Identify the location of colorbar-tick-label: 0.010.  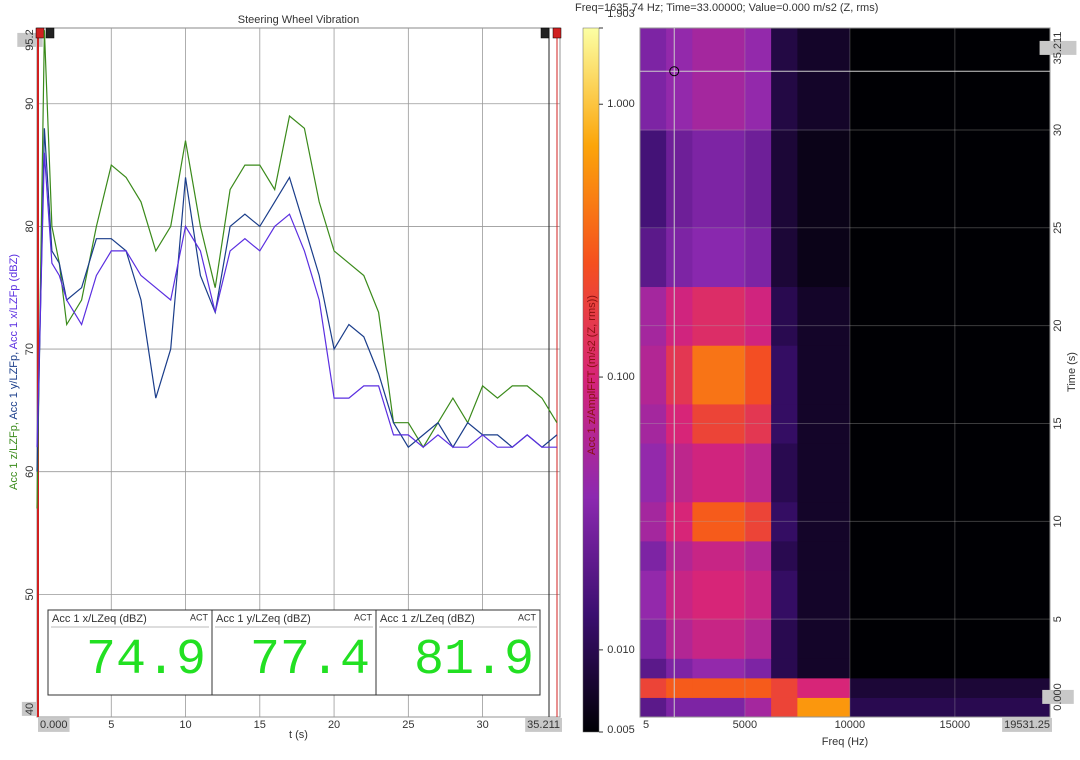
(621, 650).